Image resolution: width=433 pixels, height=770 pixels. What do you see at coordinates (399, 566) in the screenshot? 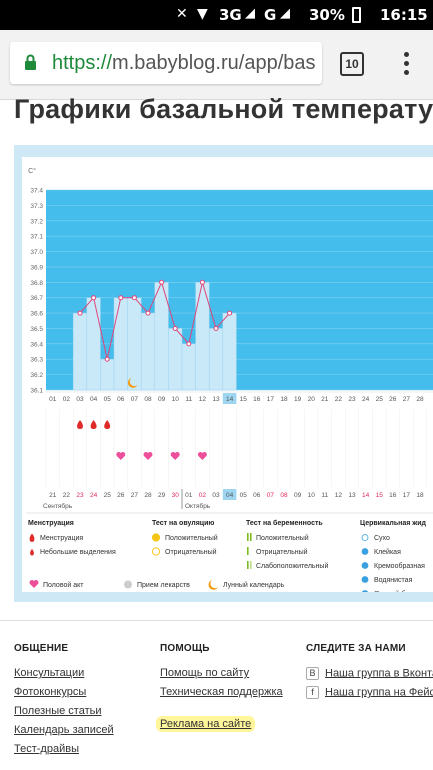
I see `legend-mucus-item: Кремообразная` at bounding box center [399, 566].